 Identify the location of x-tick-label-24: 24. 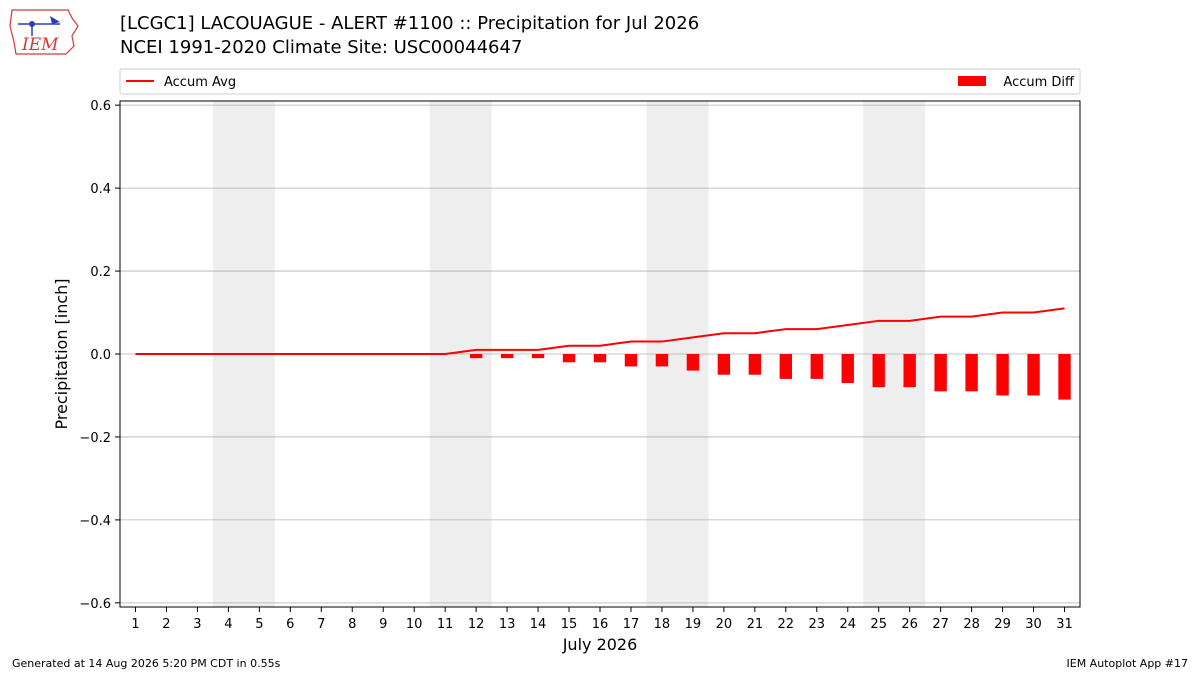
(847, 624).